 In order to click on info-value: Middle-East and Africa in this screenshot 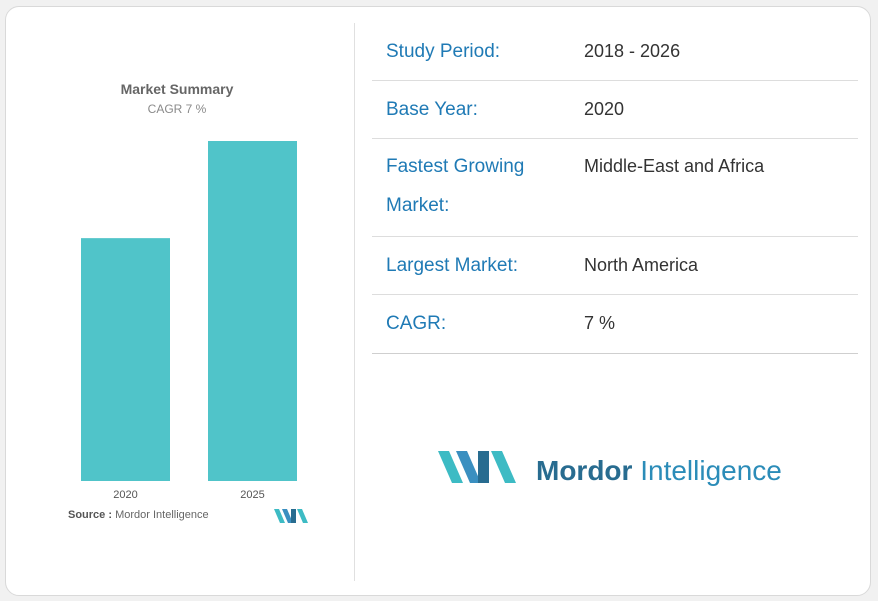, I will do `click(674, 166)`.